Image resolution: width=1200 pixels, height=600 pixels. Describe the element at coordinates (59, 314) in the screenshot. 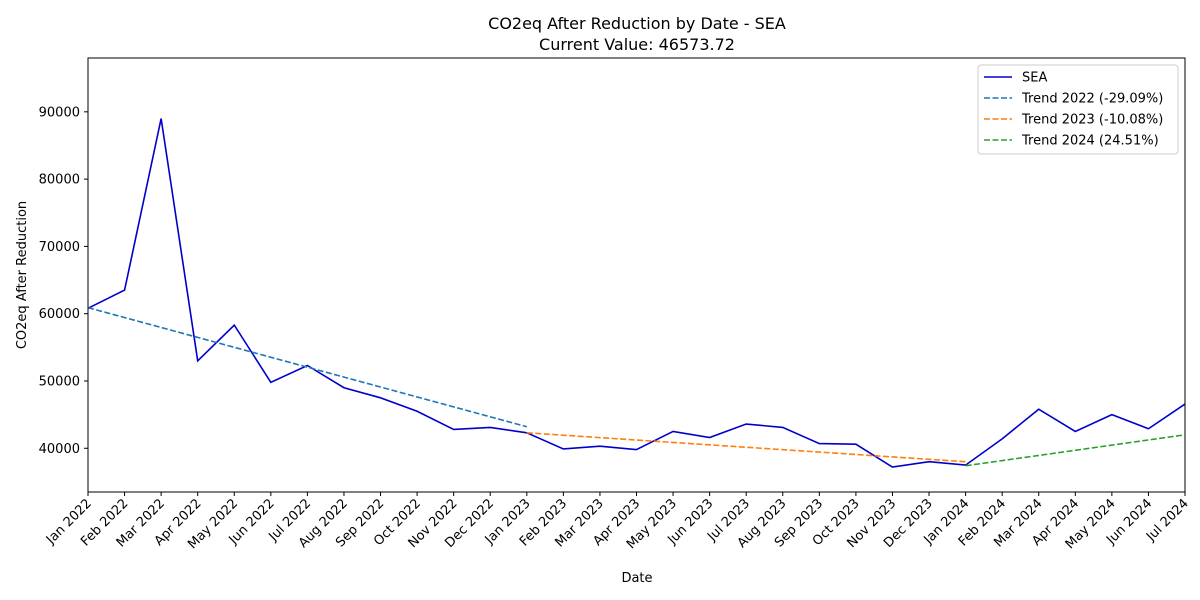

I see `y-tick-label: 60000` at that location.